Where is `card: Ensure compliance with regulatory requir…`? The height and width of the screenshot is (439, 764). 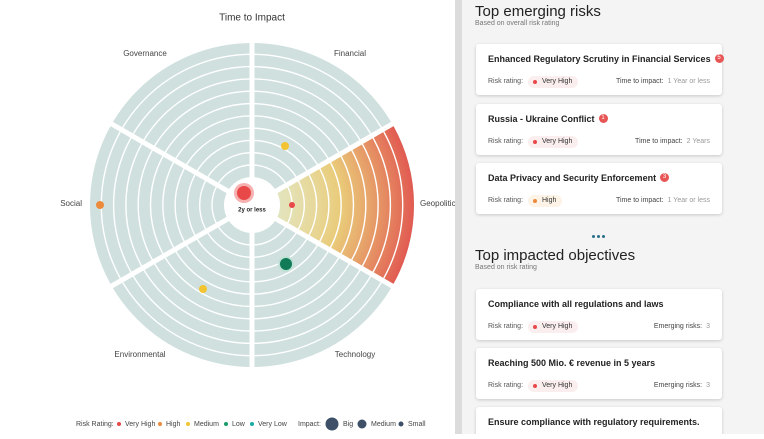 card: Ensure compliance with regulatory requir… is located at coordinates (599, 420).